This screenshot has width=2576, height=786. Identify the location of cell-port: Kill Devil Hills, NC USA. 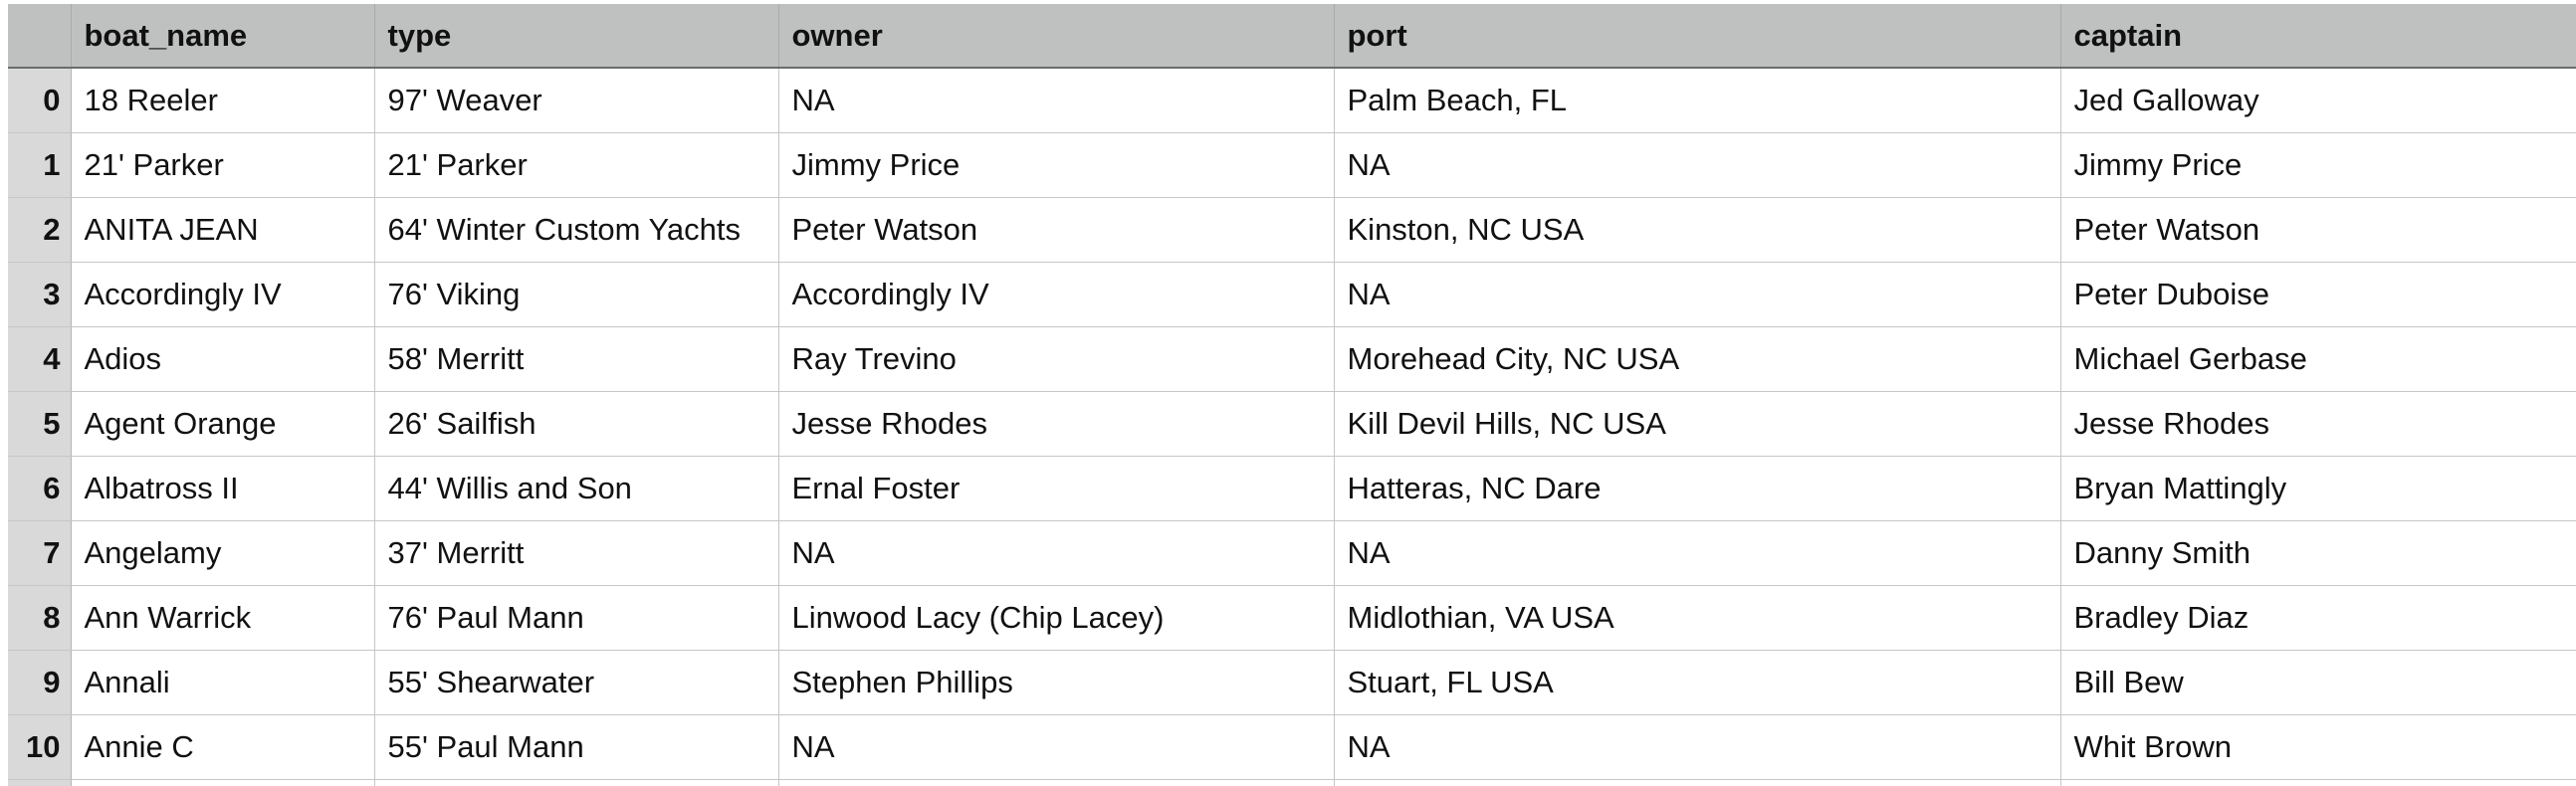
(1697, 424).